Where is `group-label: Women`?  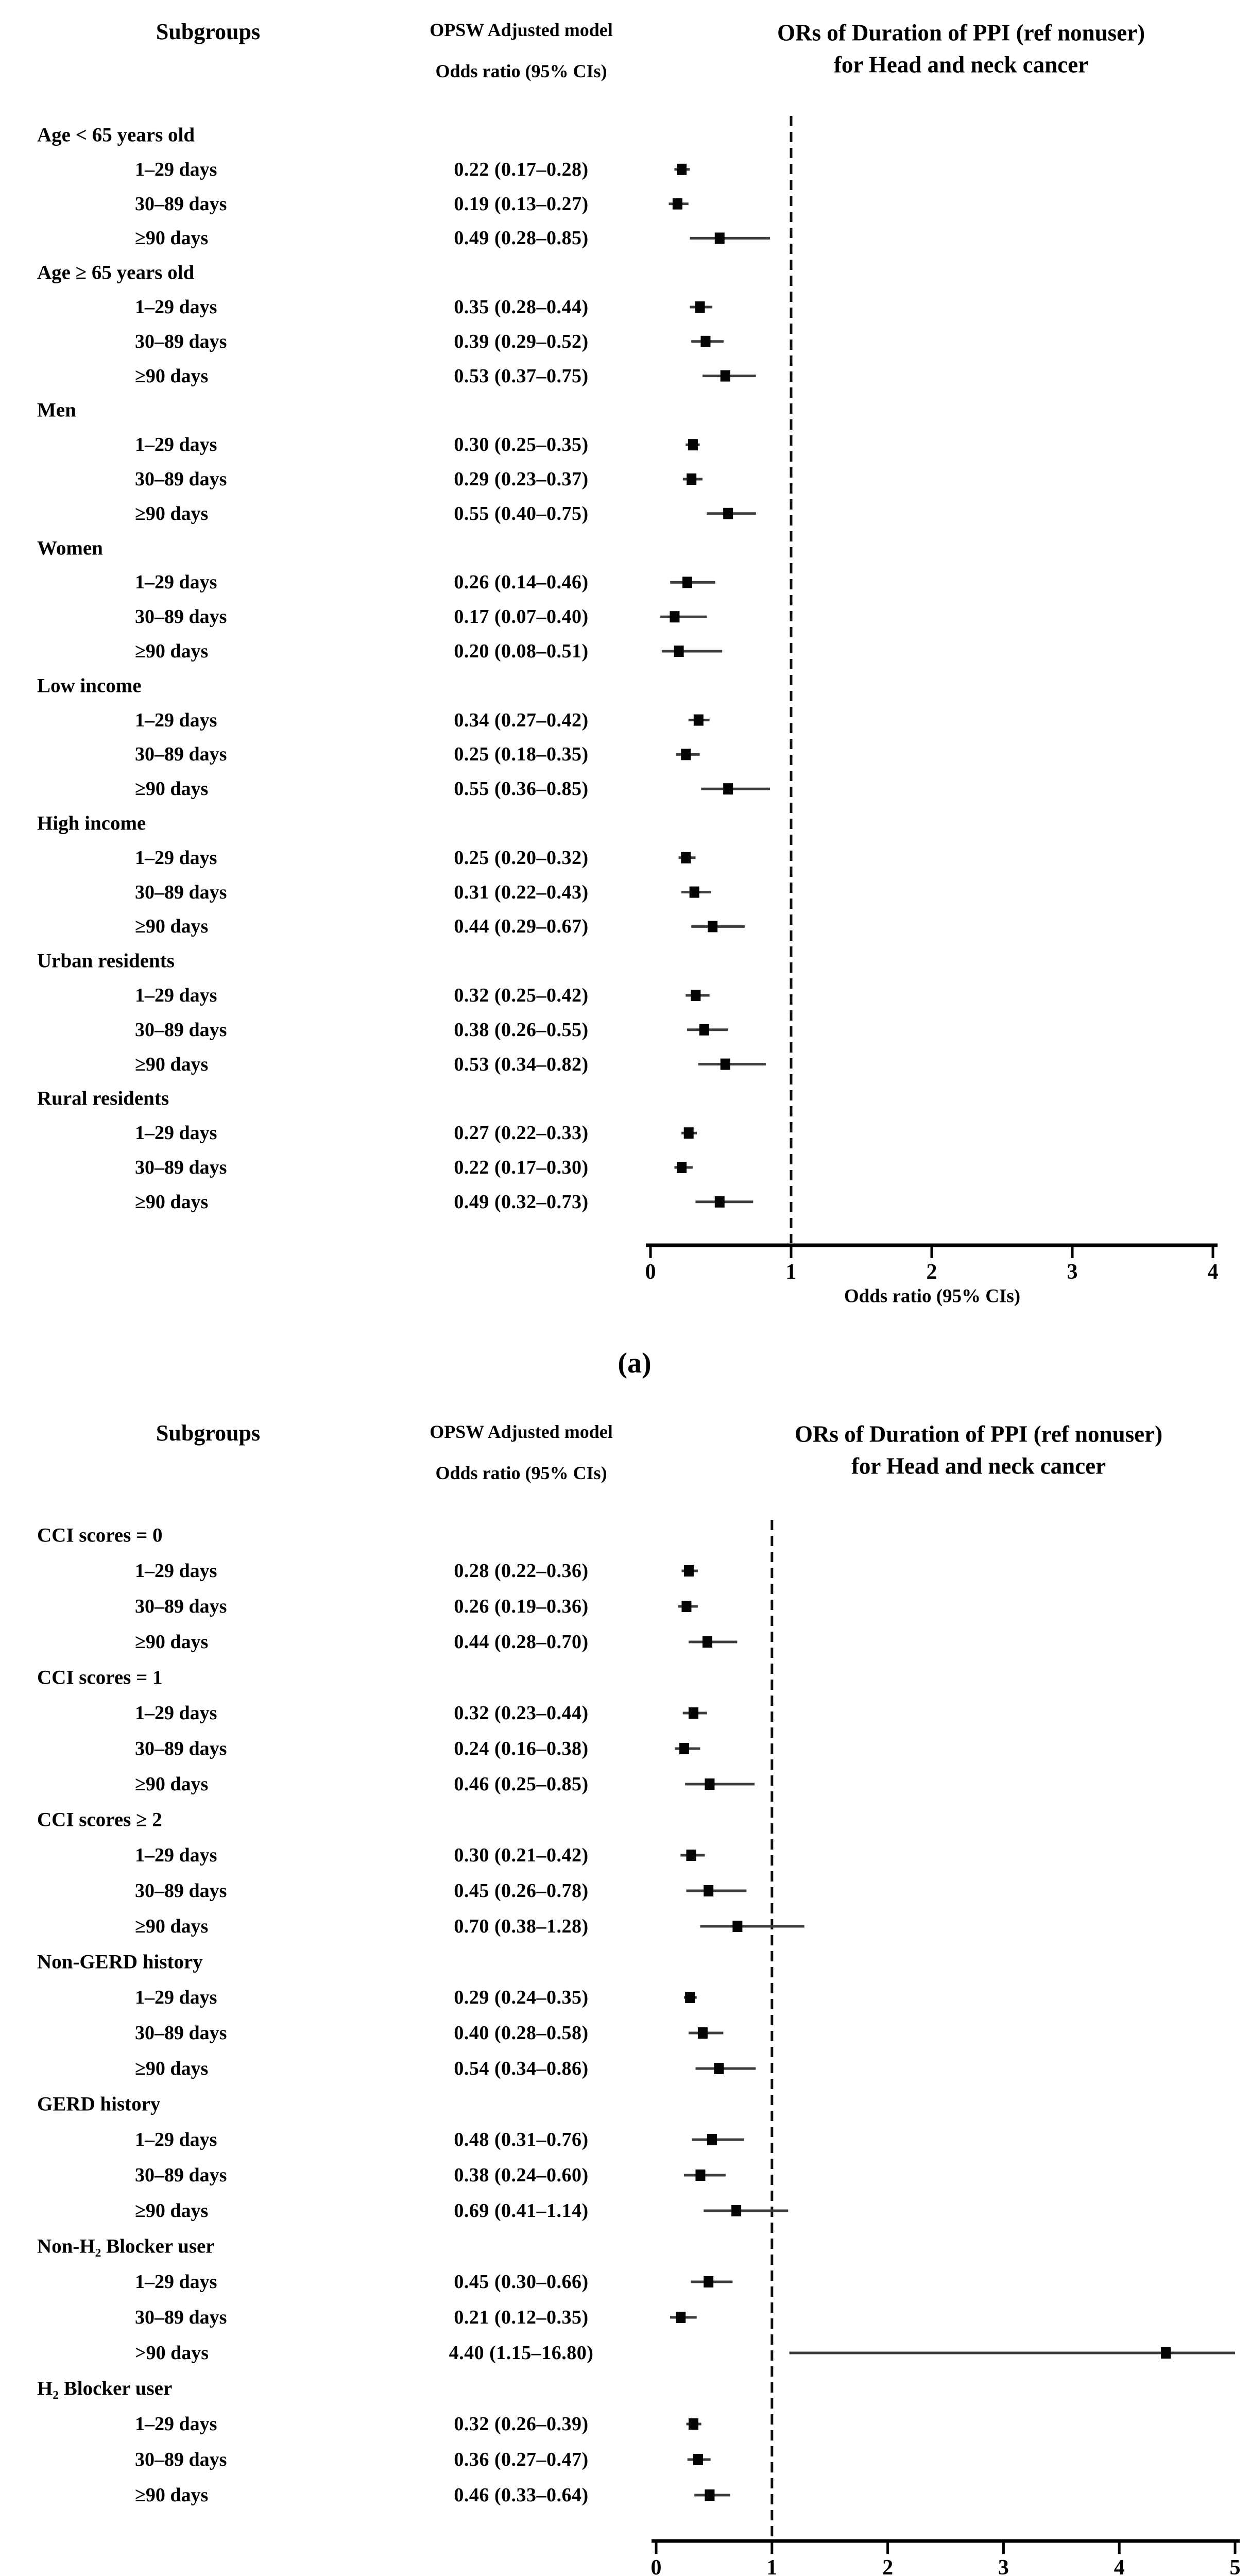
group-label: Women is located at coordinates (70, 548).